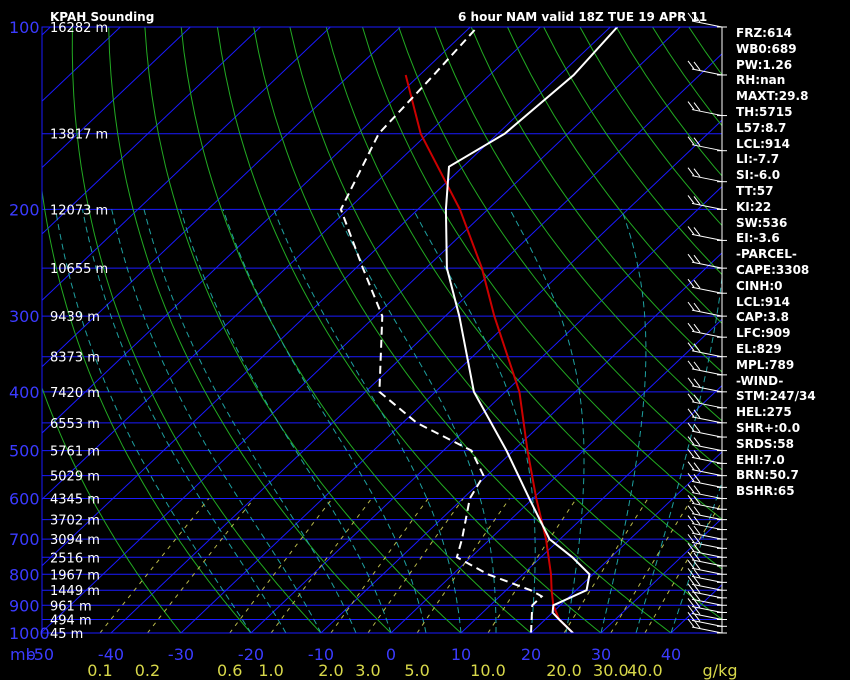 Image resolution: width=850 pixels, height=680 pixels. Describe the element at coordinates (24, 451) in the screenshot. I see `pressure-tick-label: 500` at that location.